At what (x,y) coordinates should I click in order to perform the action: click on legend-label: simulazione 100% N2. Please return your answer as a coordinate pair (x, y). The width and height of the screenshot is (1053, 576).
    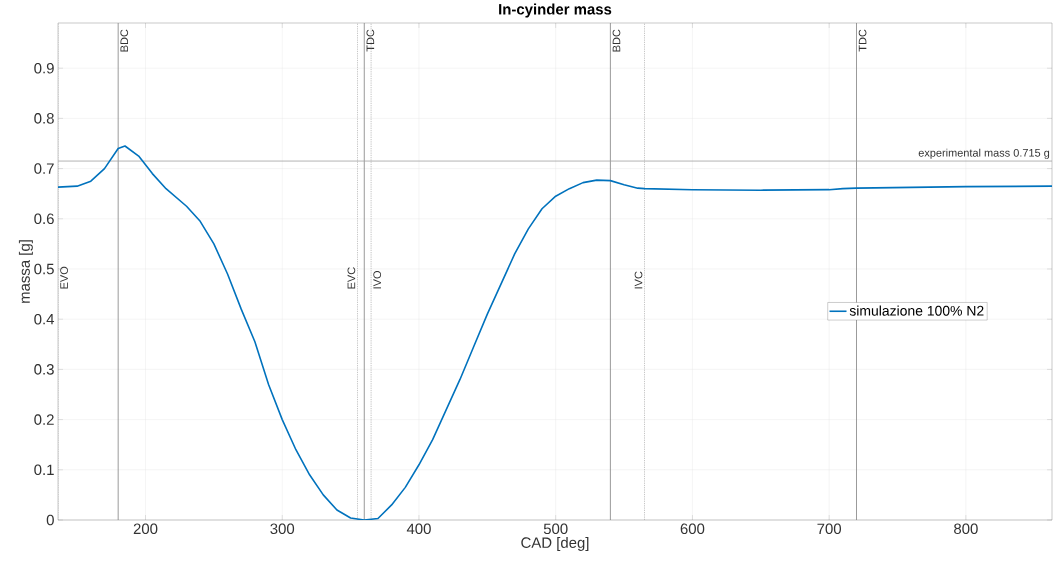
    Looking at the image, I should click on (916, 310).